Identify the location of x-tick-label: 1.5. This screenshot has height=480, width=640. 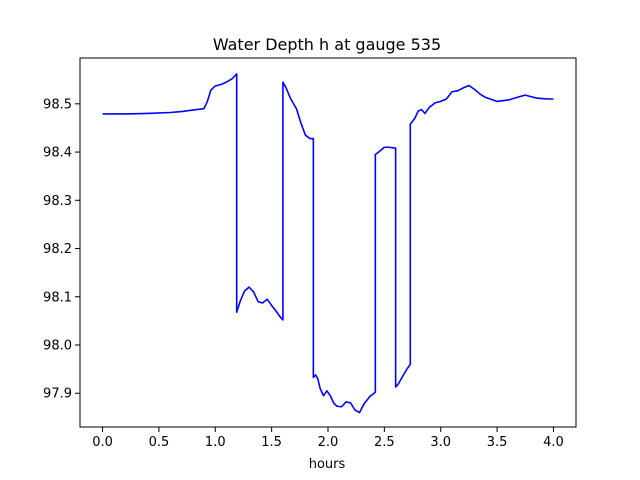
(271, 442).